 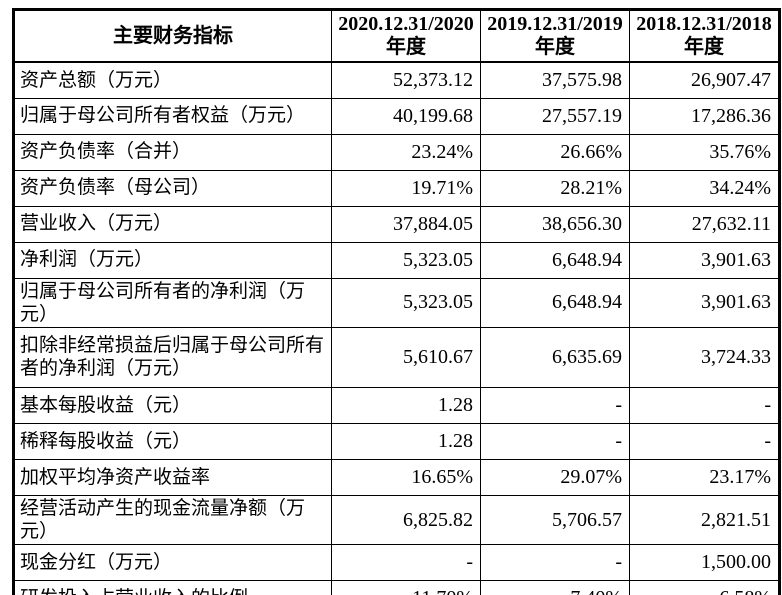 I want to click on row-value-2019: 26.66%, so click(x=555, y=152).